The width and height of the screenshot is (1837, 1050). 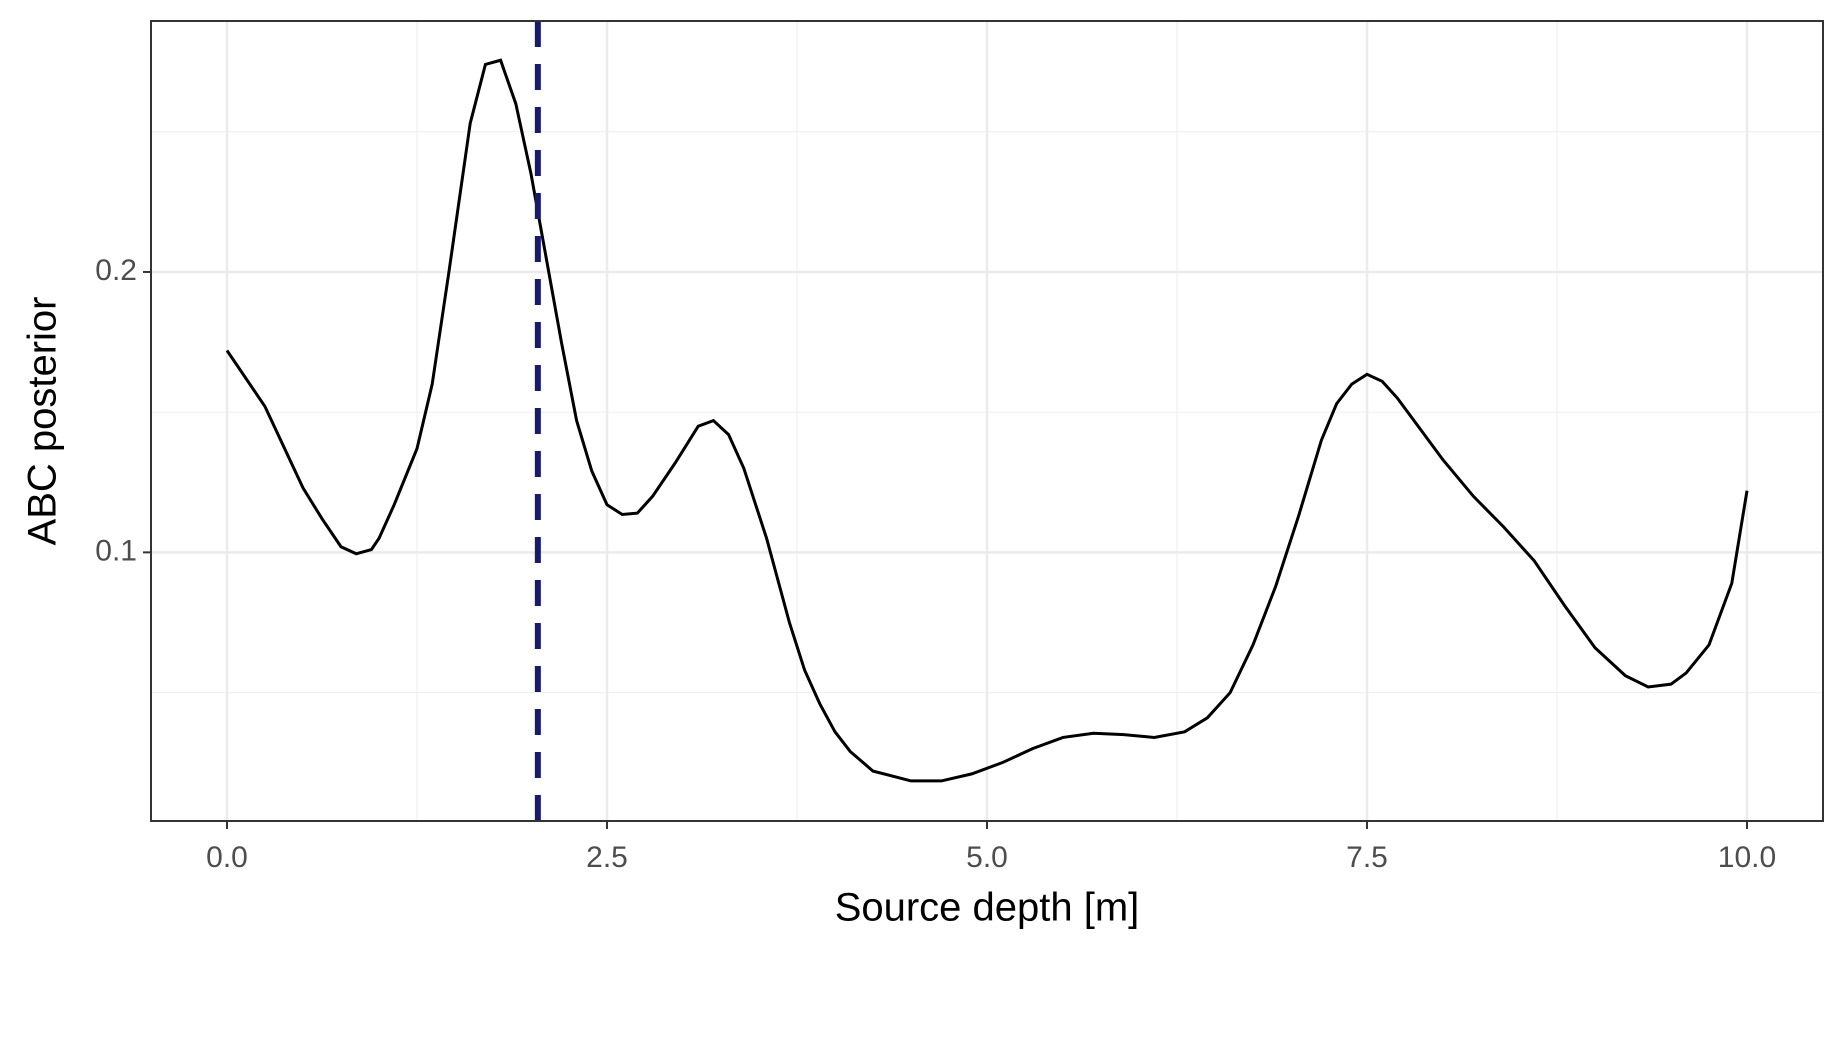 What do you see at coordinates (227, 857) in the screenshot?
I see `x-tick-label: 0.0` at bounding box center [227, 857].